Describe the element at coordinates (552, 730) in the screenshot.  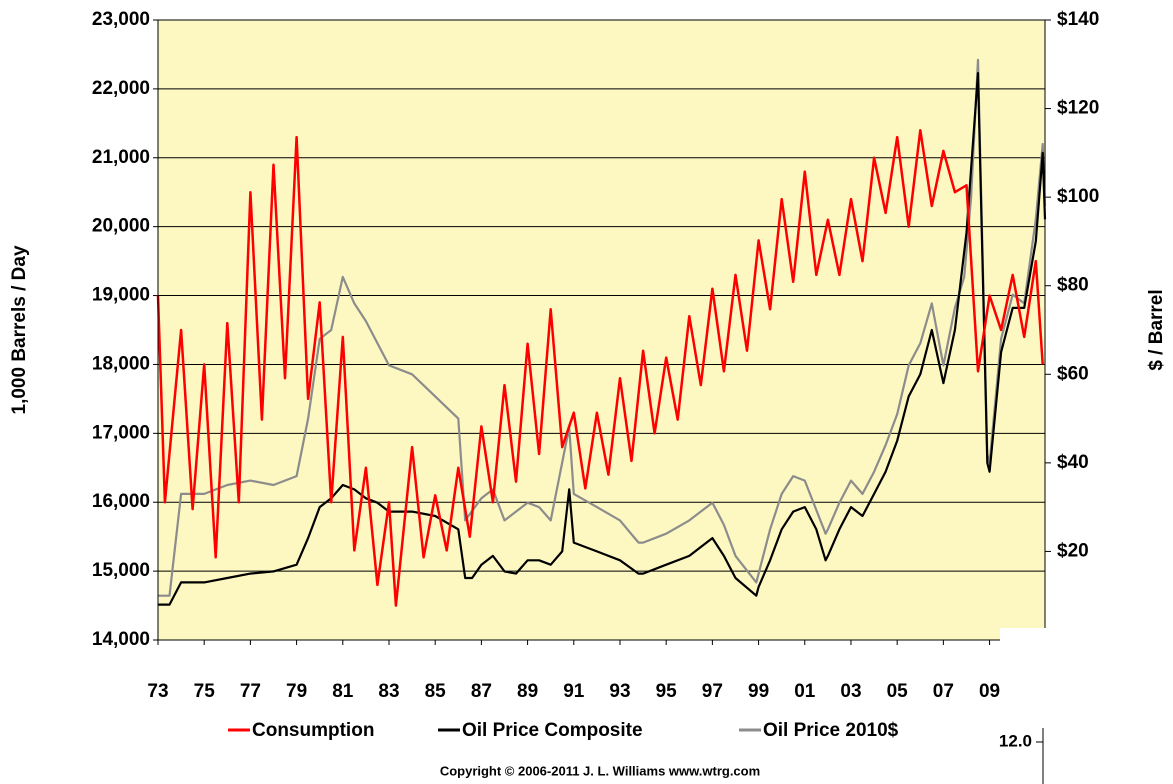
I see `legend-label: Oil Price Composite` at that location.